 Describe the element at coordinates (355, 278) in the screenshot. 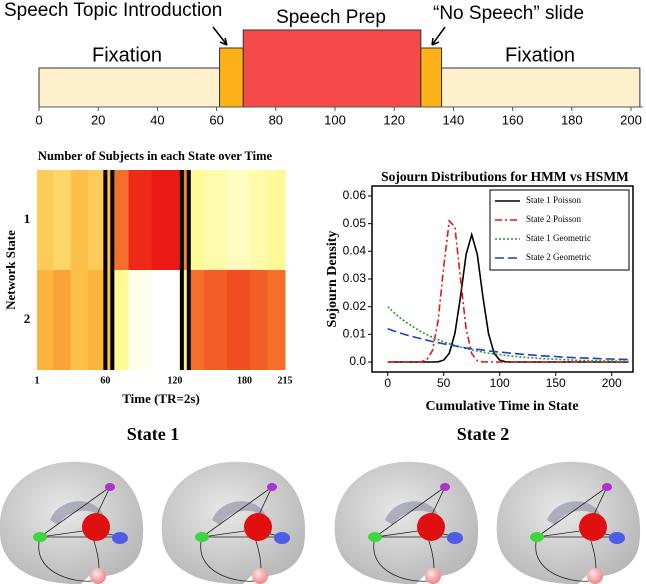

I see `y-tick-label: 0.03` at that location.